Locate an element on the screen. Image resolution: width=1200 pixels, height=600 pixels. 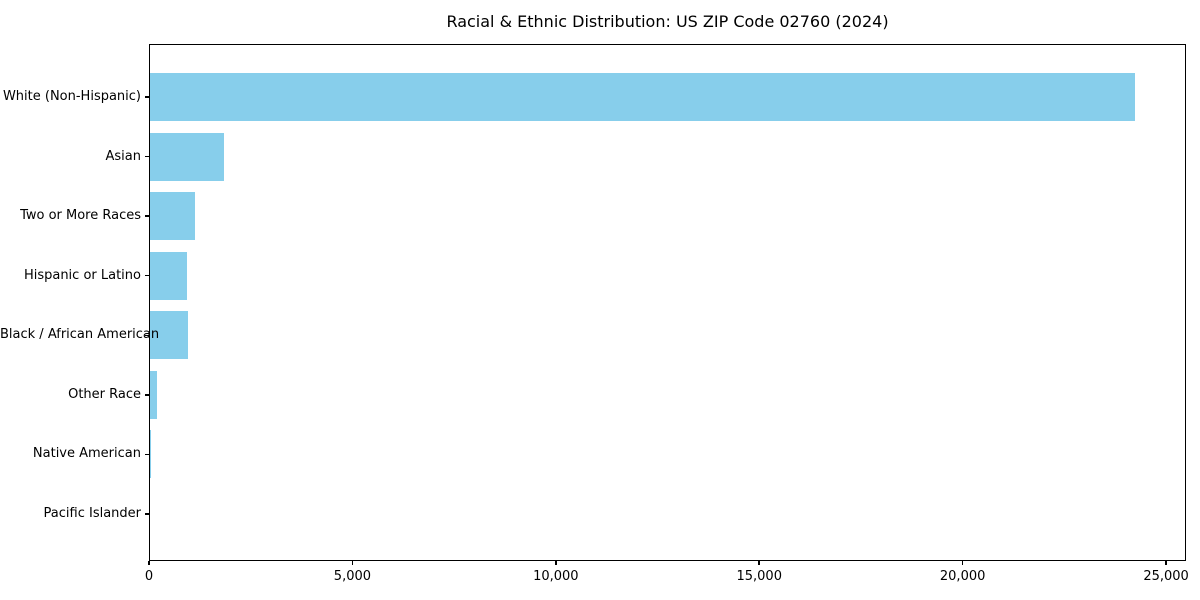
y-axis-label: Other Race is located at coordinates (104, 394).